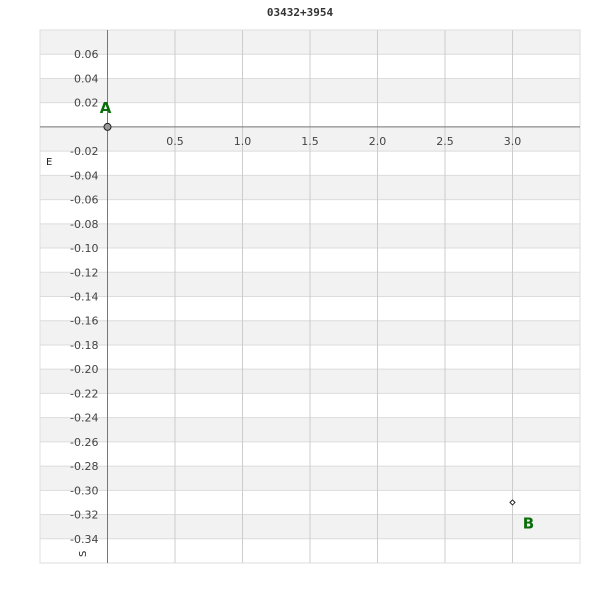 The height and width of the screenshot is (600, 600). Describe the element at coordinates (175, 141) in the screenshot. I see `x-tick-label: 0.5` at that location.